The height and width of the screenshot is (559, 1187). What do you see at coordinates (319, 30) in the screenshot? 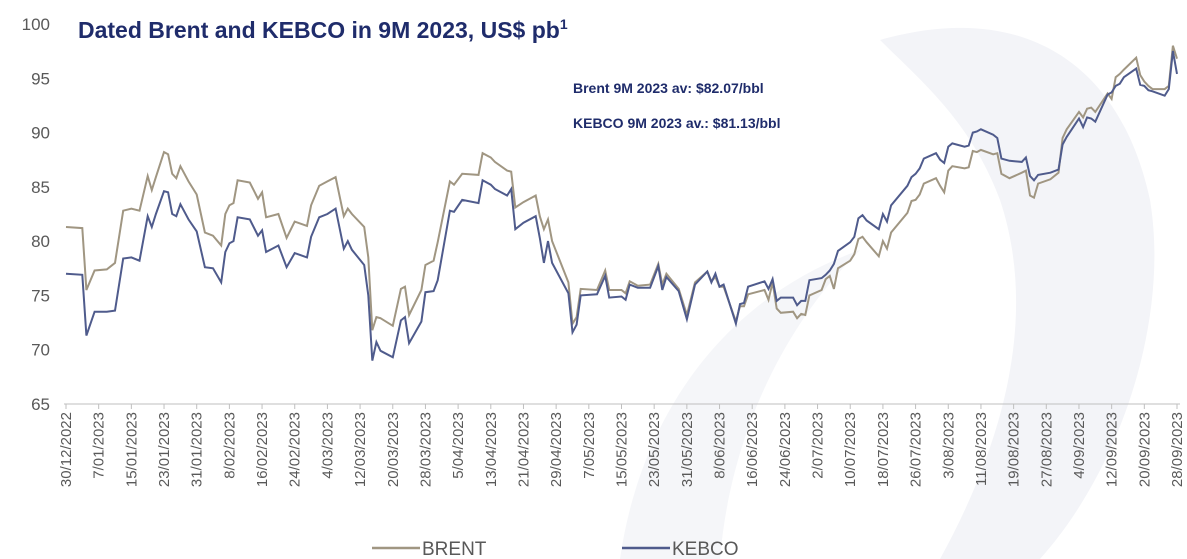
I see `title-text: Dated Brent and KEBCO in 9M 2023, US$ pb` at bounding box center [319, 30].